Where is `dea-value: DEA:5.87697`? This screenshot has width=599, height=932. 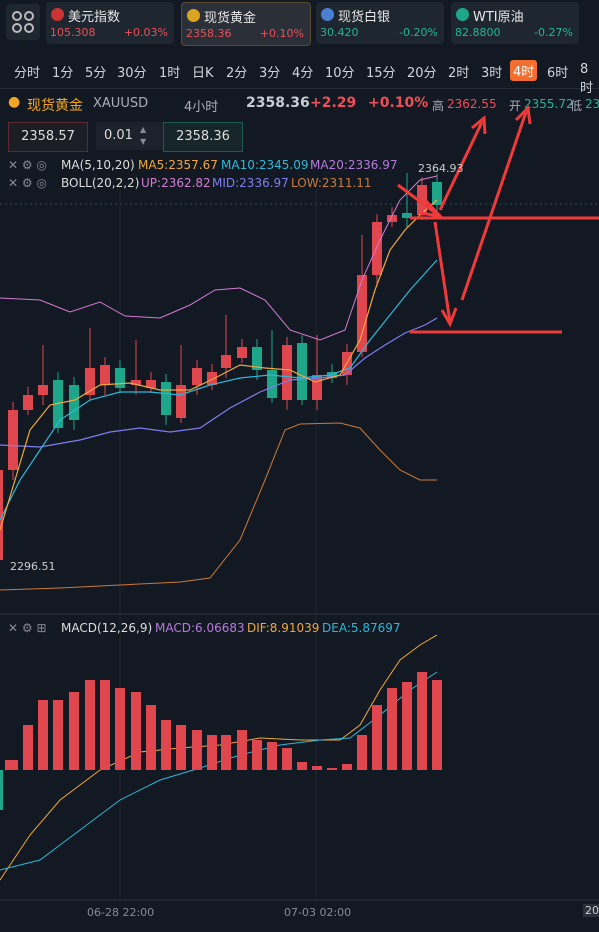 dea-value: DEA:5.87697 is located at coordinates (361, 628).